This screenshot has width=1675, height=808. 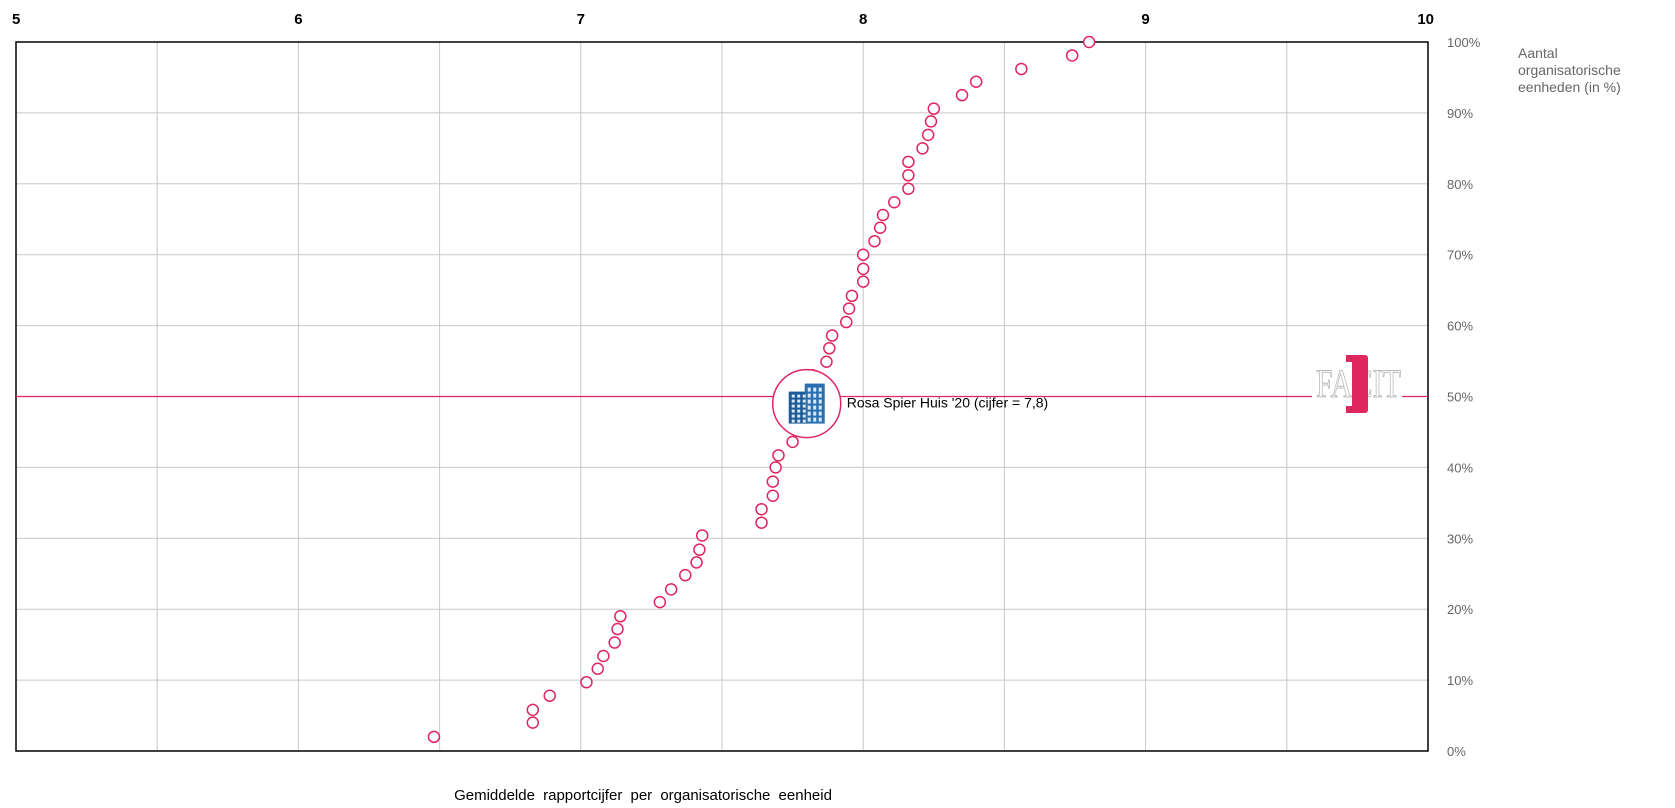 What do you see at coordinates (298, 19) in the screenshot?
I see `x-tick-label: 6` at bounding box center [298, 19].